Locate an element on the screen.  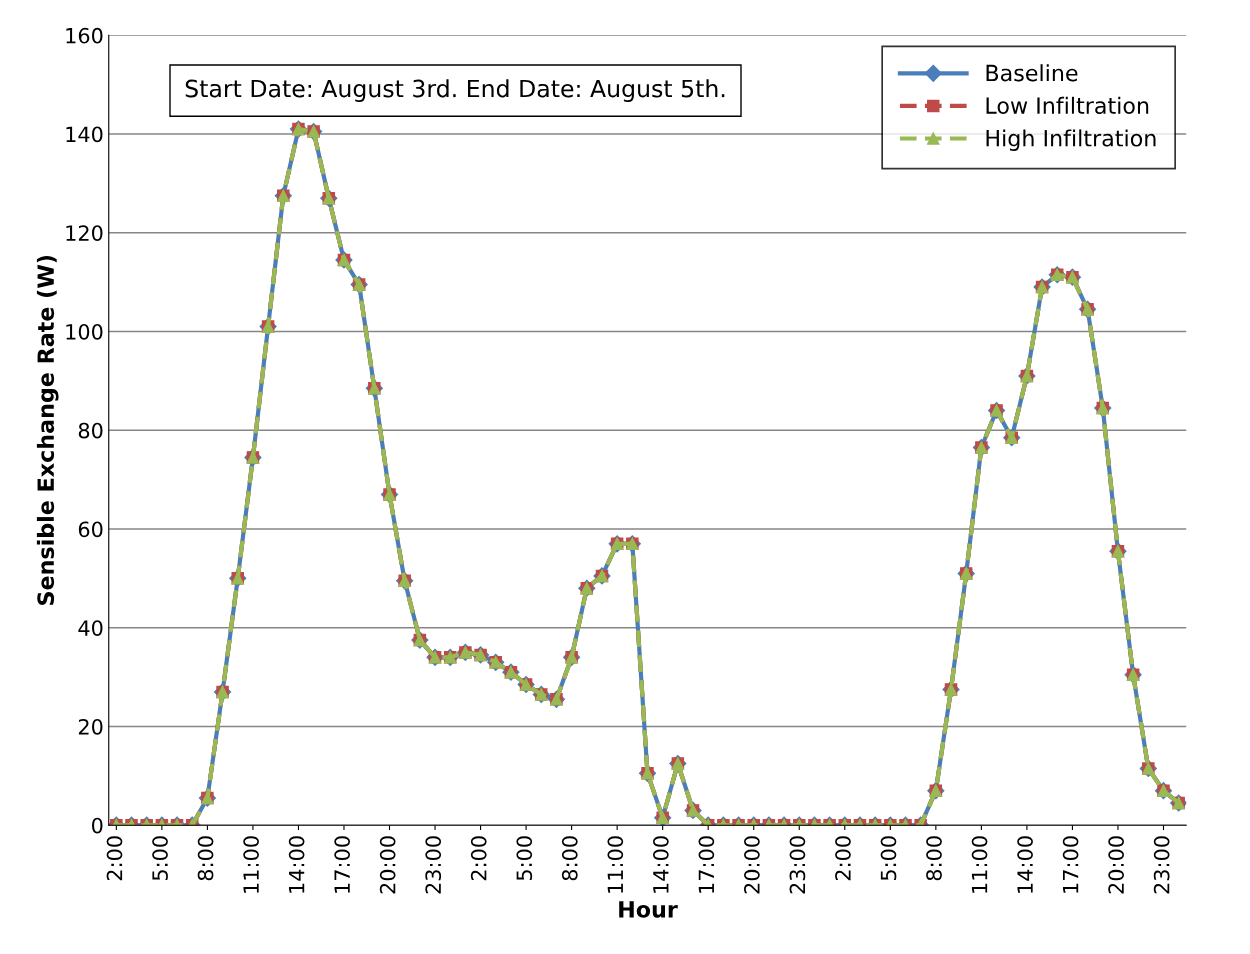
annotation: Start Date: August 3rd. End Date: August 5th. is located at coordinates (455, 91).